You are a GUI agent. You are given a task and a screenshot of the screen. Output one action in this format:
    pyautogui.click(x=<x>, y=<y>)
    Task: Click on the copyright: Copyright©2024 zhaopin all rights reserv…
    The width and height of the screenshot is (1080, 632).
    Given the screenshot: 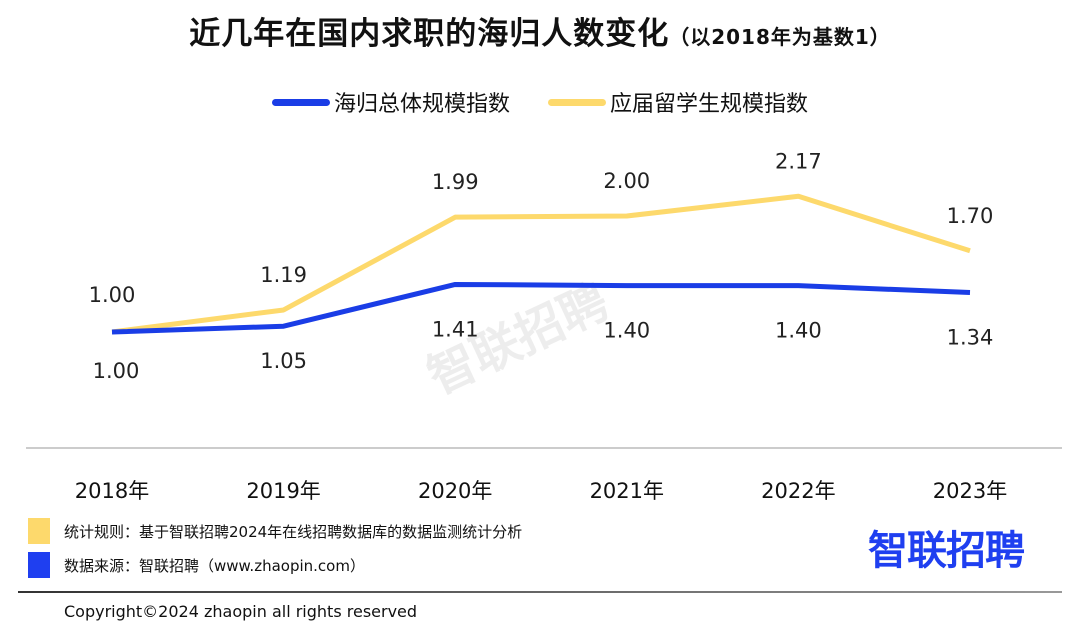 What is the action you would take?
    pyautogui.click(x=241, y=611)
    